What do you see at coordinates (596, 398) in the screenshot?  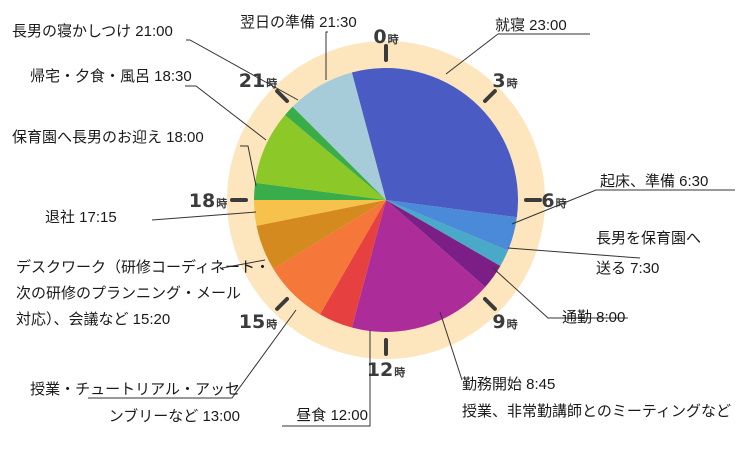 I see `segment-label-4: 勤務開始 8:45 授業、非常勤講師とのミーティングなど` at bounding box center [596, 398].